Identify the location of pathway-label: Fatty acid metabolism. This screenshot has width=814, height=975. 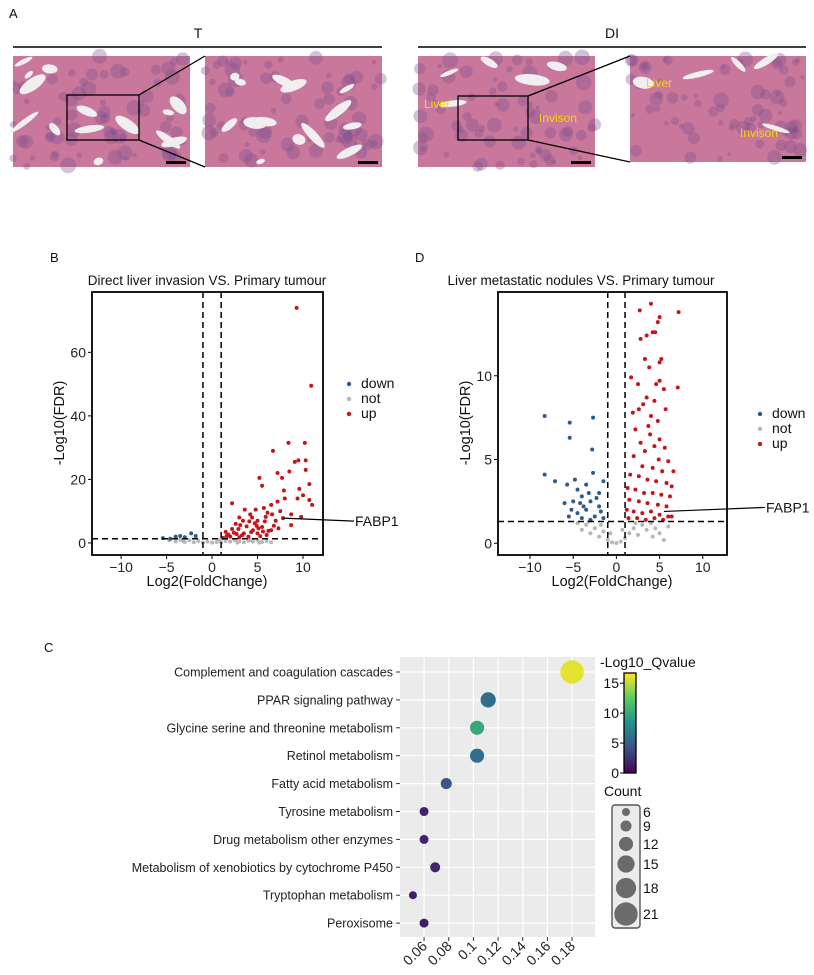
(332, 784).